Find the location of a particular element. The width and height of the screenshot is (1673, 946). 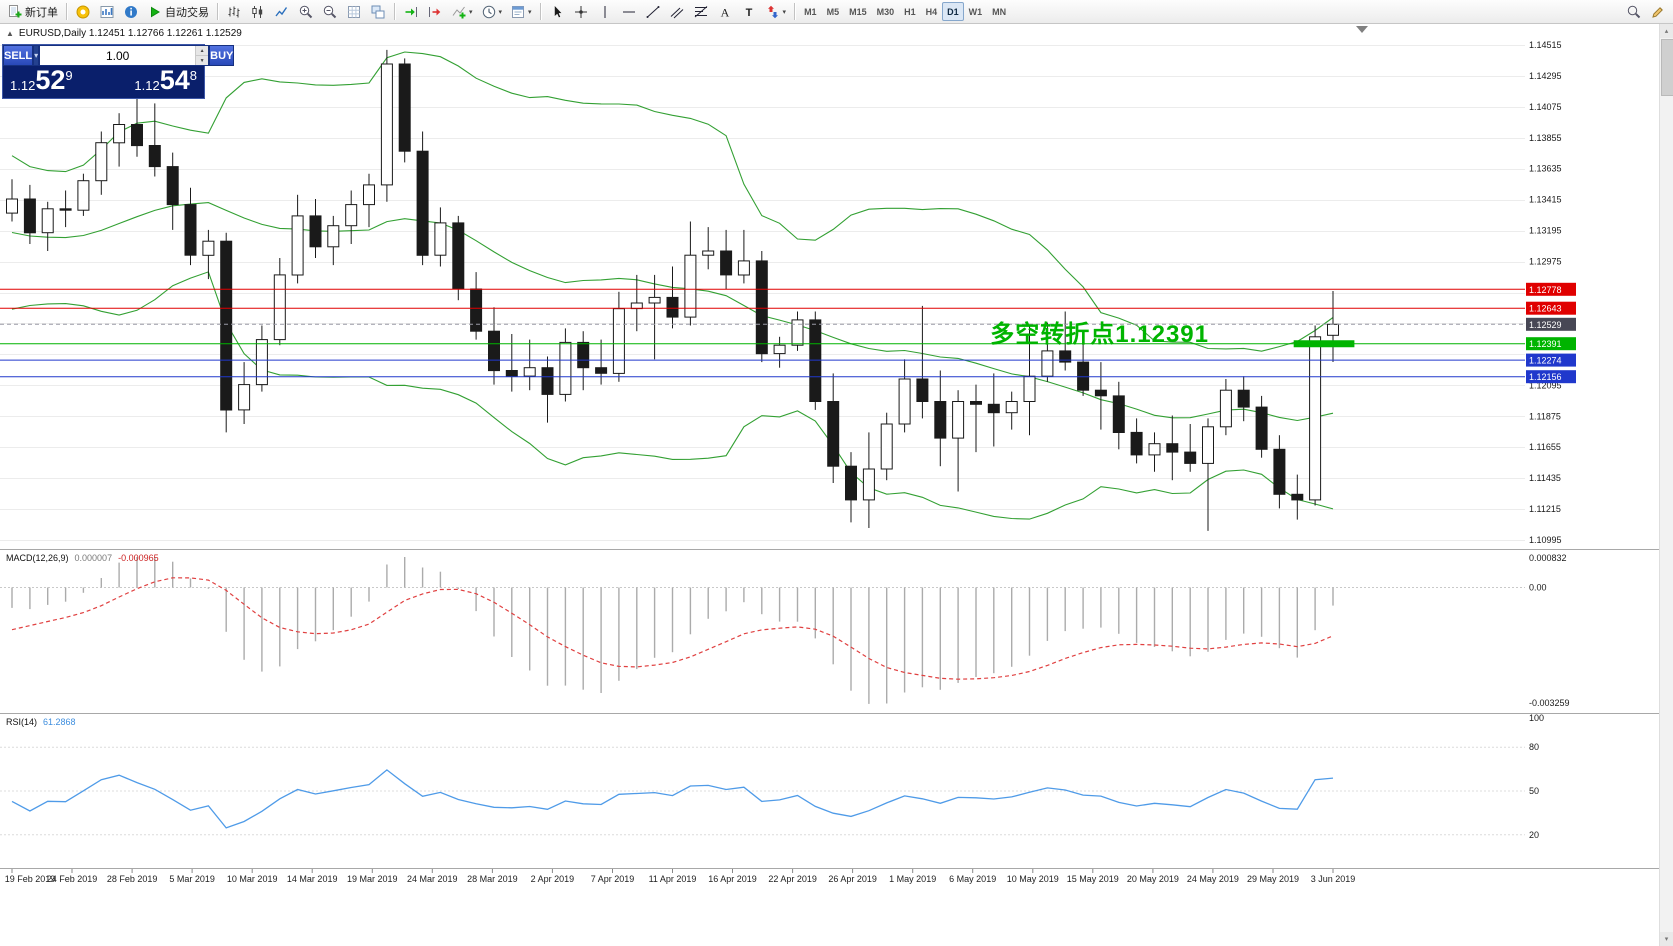

volume-input is located at coordinates (118, 55).